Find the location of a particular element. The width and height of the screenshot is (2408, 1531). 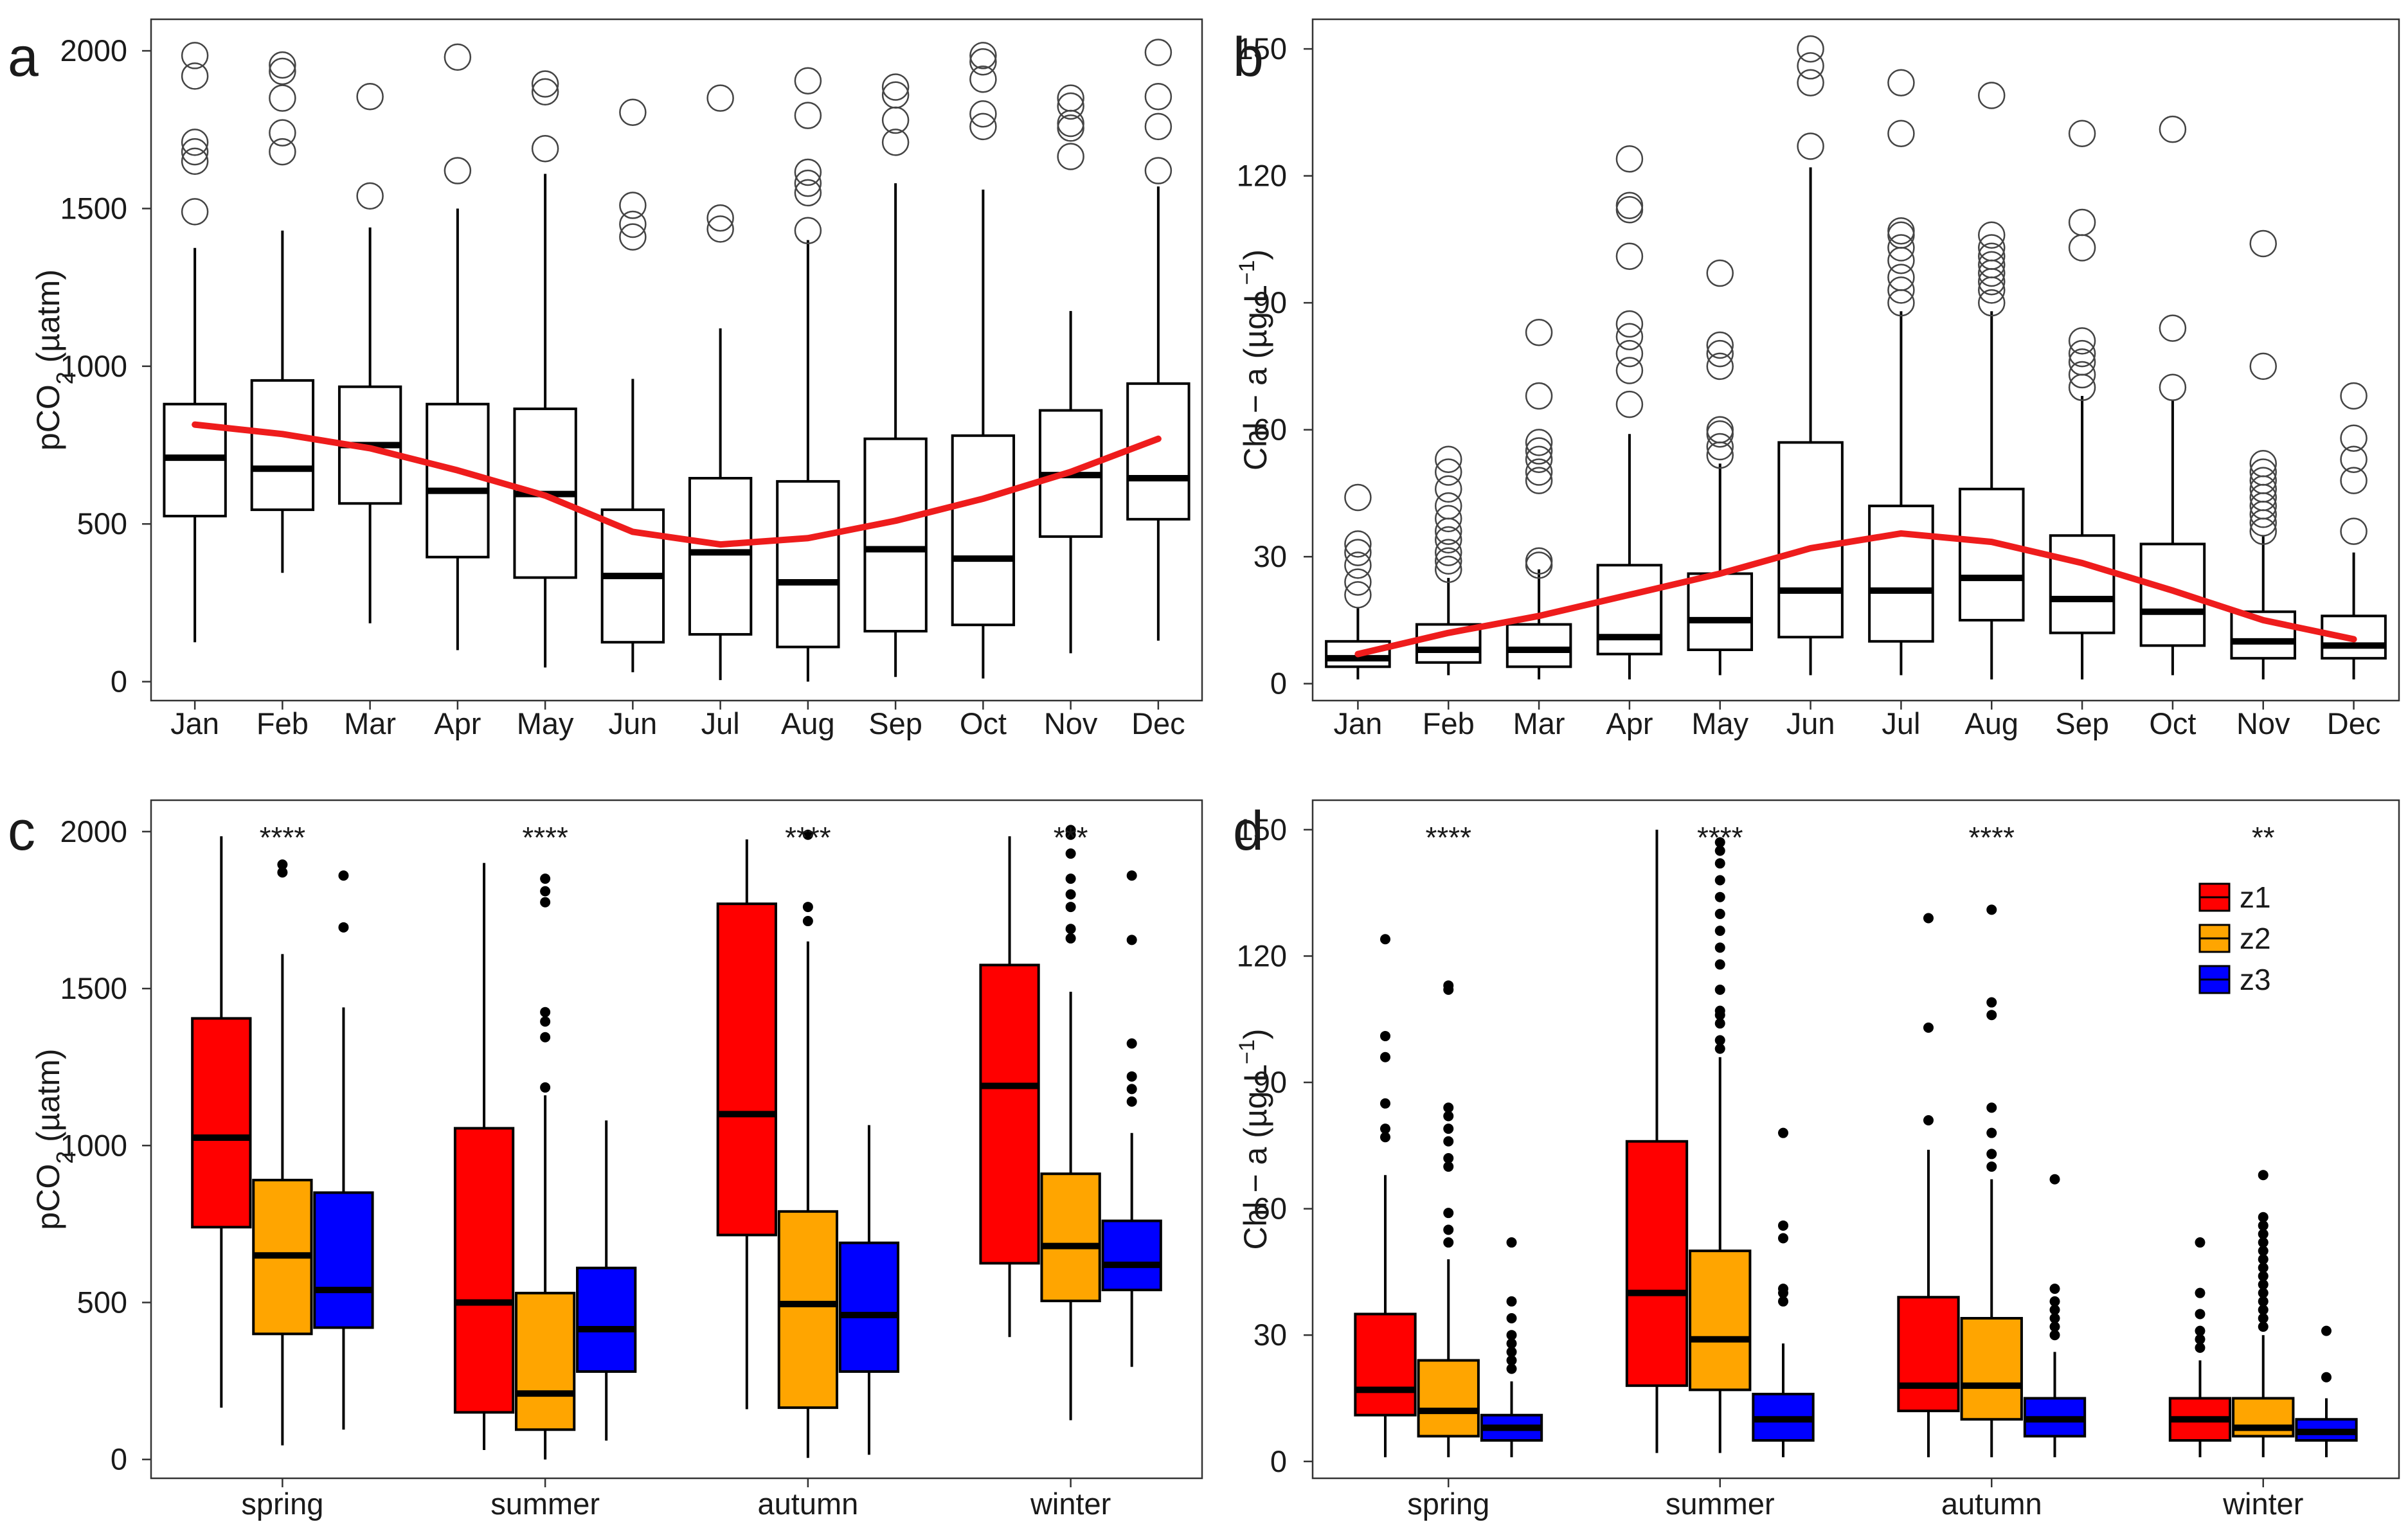

legend-label: z3 is located at coordinates (2255, 980).